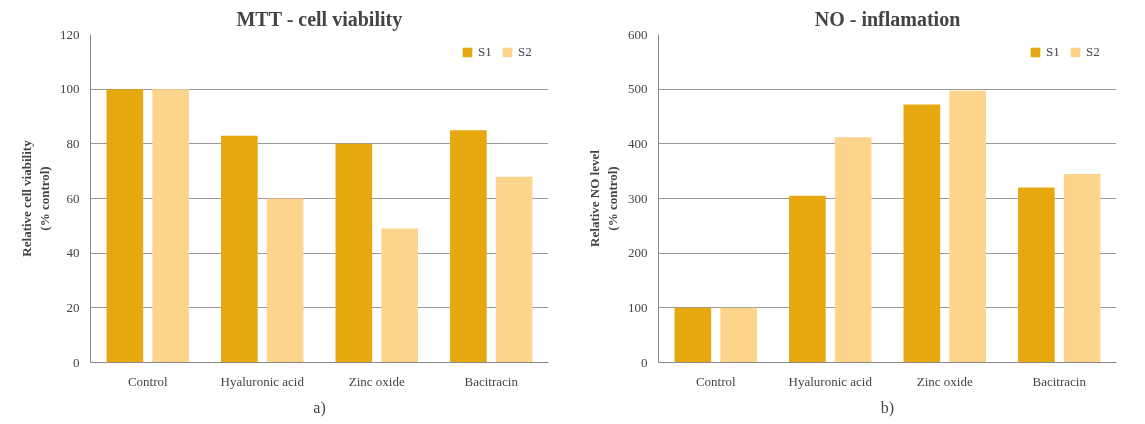 The image size is (1145, 424). Describe the element at coordinates (73, 198) in the screenshot. I see `y-tick-label: 60` at that location.